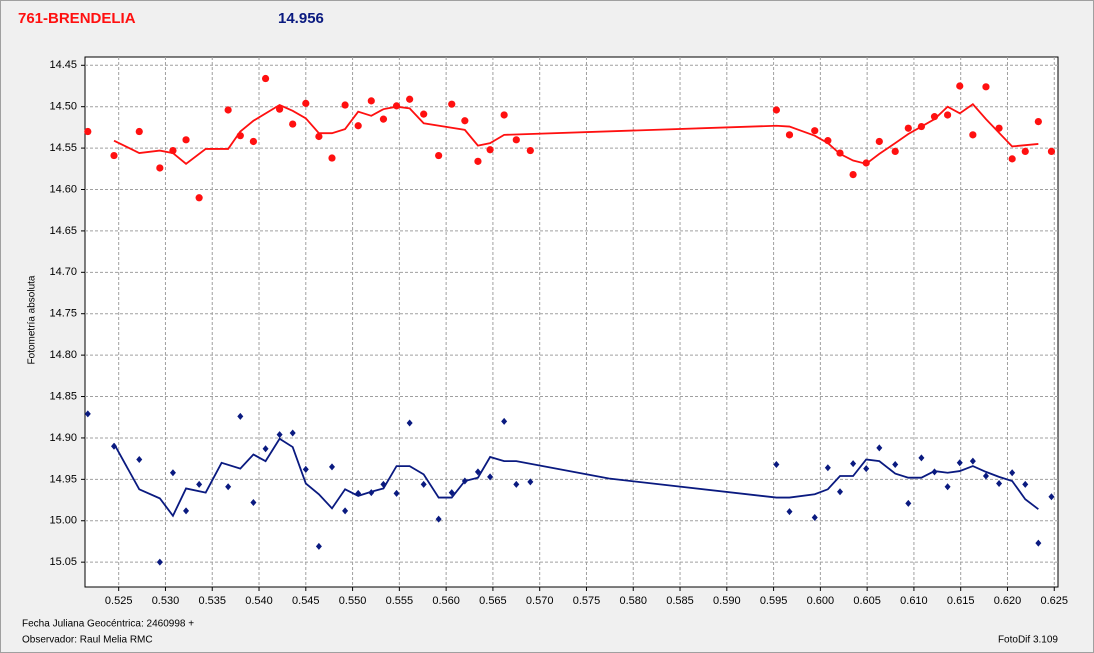 The image size is (1094, 653). What do you see at coordinates (493, 601) in the screenshot?
I see `x-tick-label: 0.565` at bounding box center [493, 601].